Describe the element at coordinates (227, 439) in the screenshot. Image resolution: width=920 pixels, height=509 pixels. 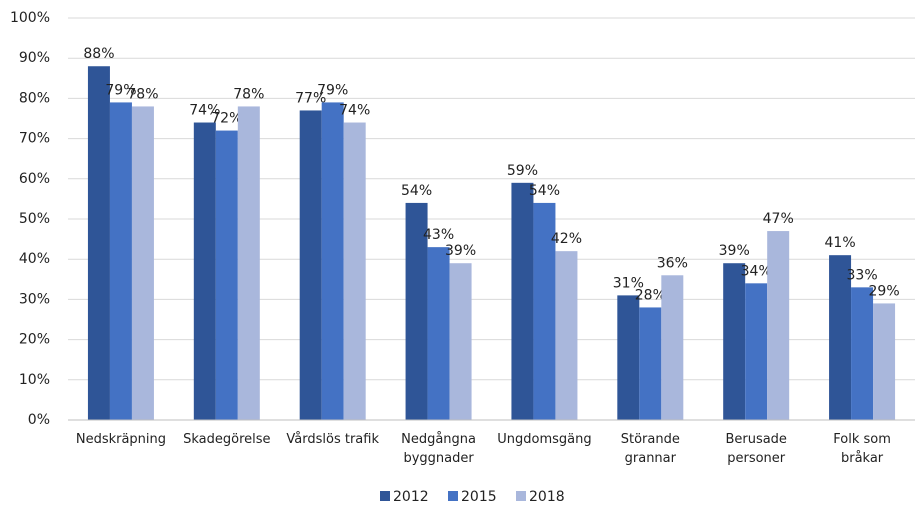
I see `x-tick-label: Skadegörelse` at that location.